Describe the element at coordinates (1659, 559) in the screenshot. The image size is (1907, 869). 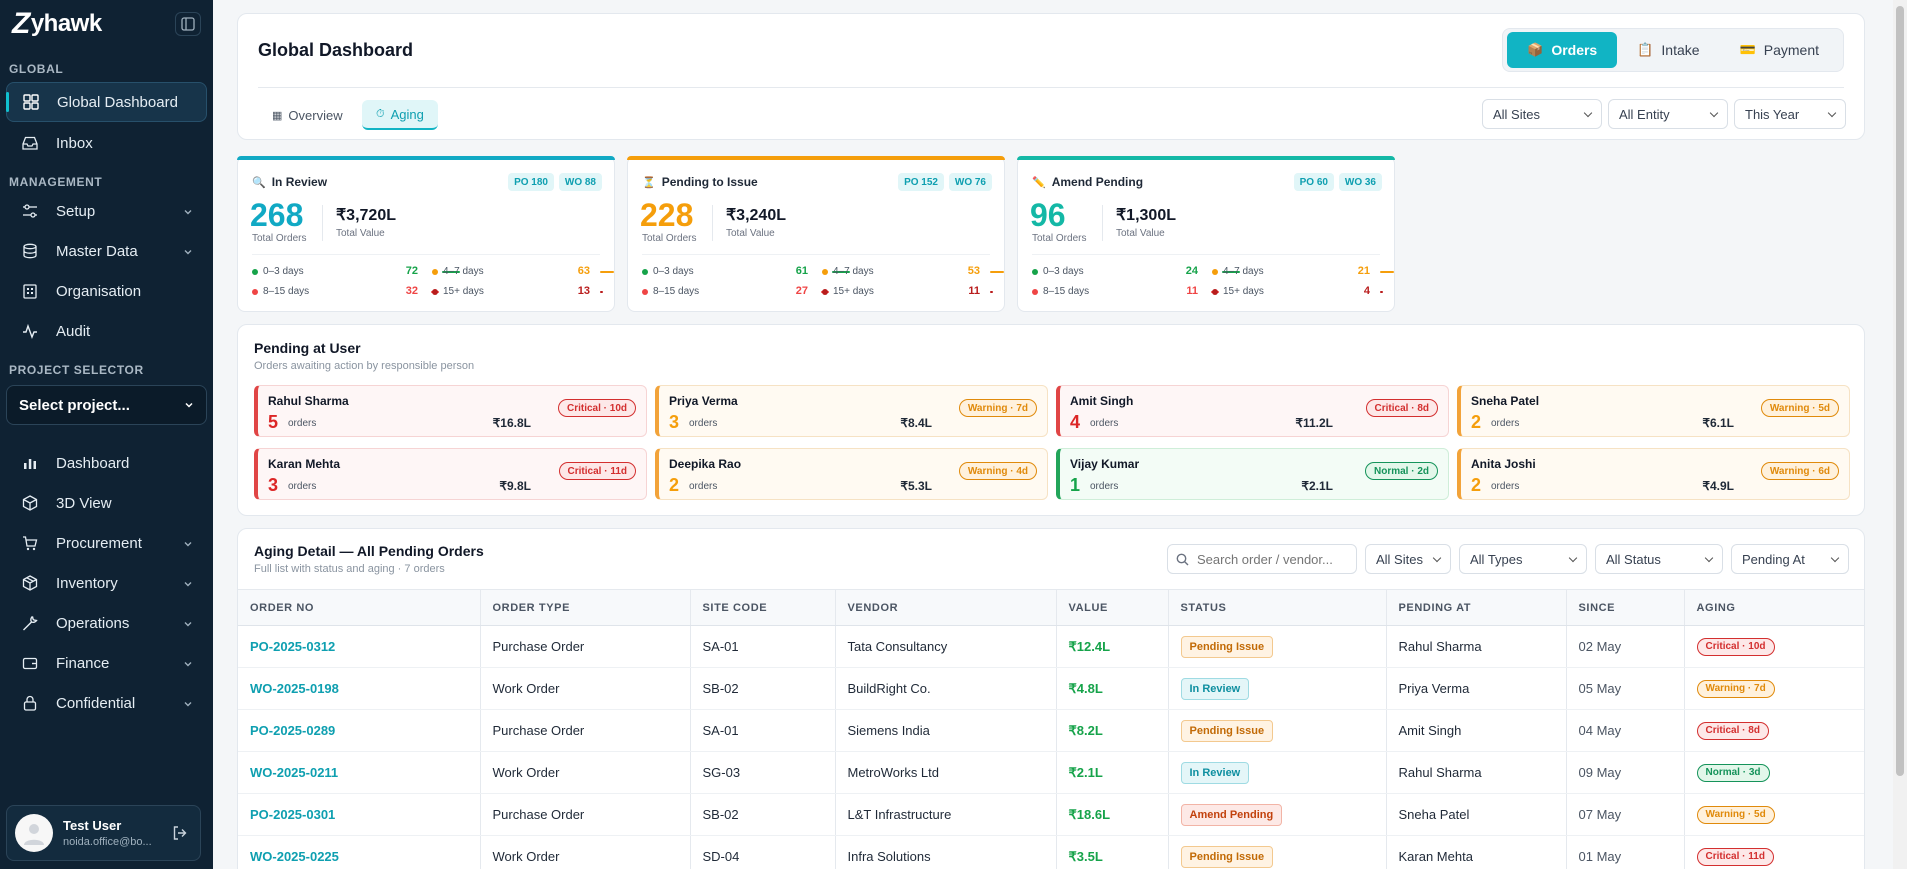
I see `table-filter-status-select: All Status` at that location.